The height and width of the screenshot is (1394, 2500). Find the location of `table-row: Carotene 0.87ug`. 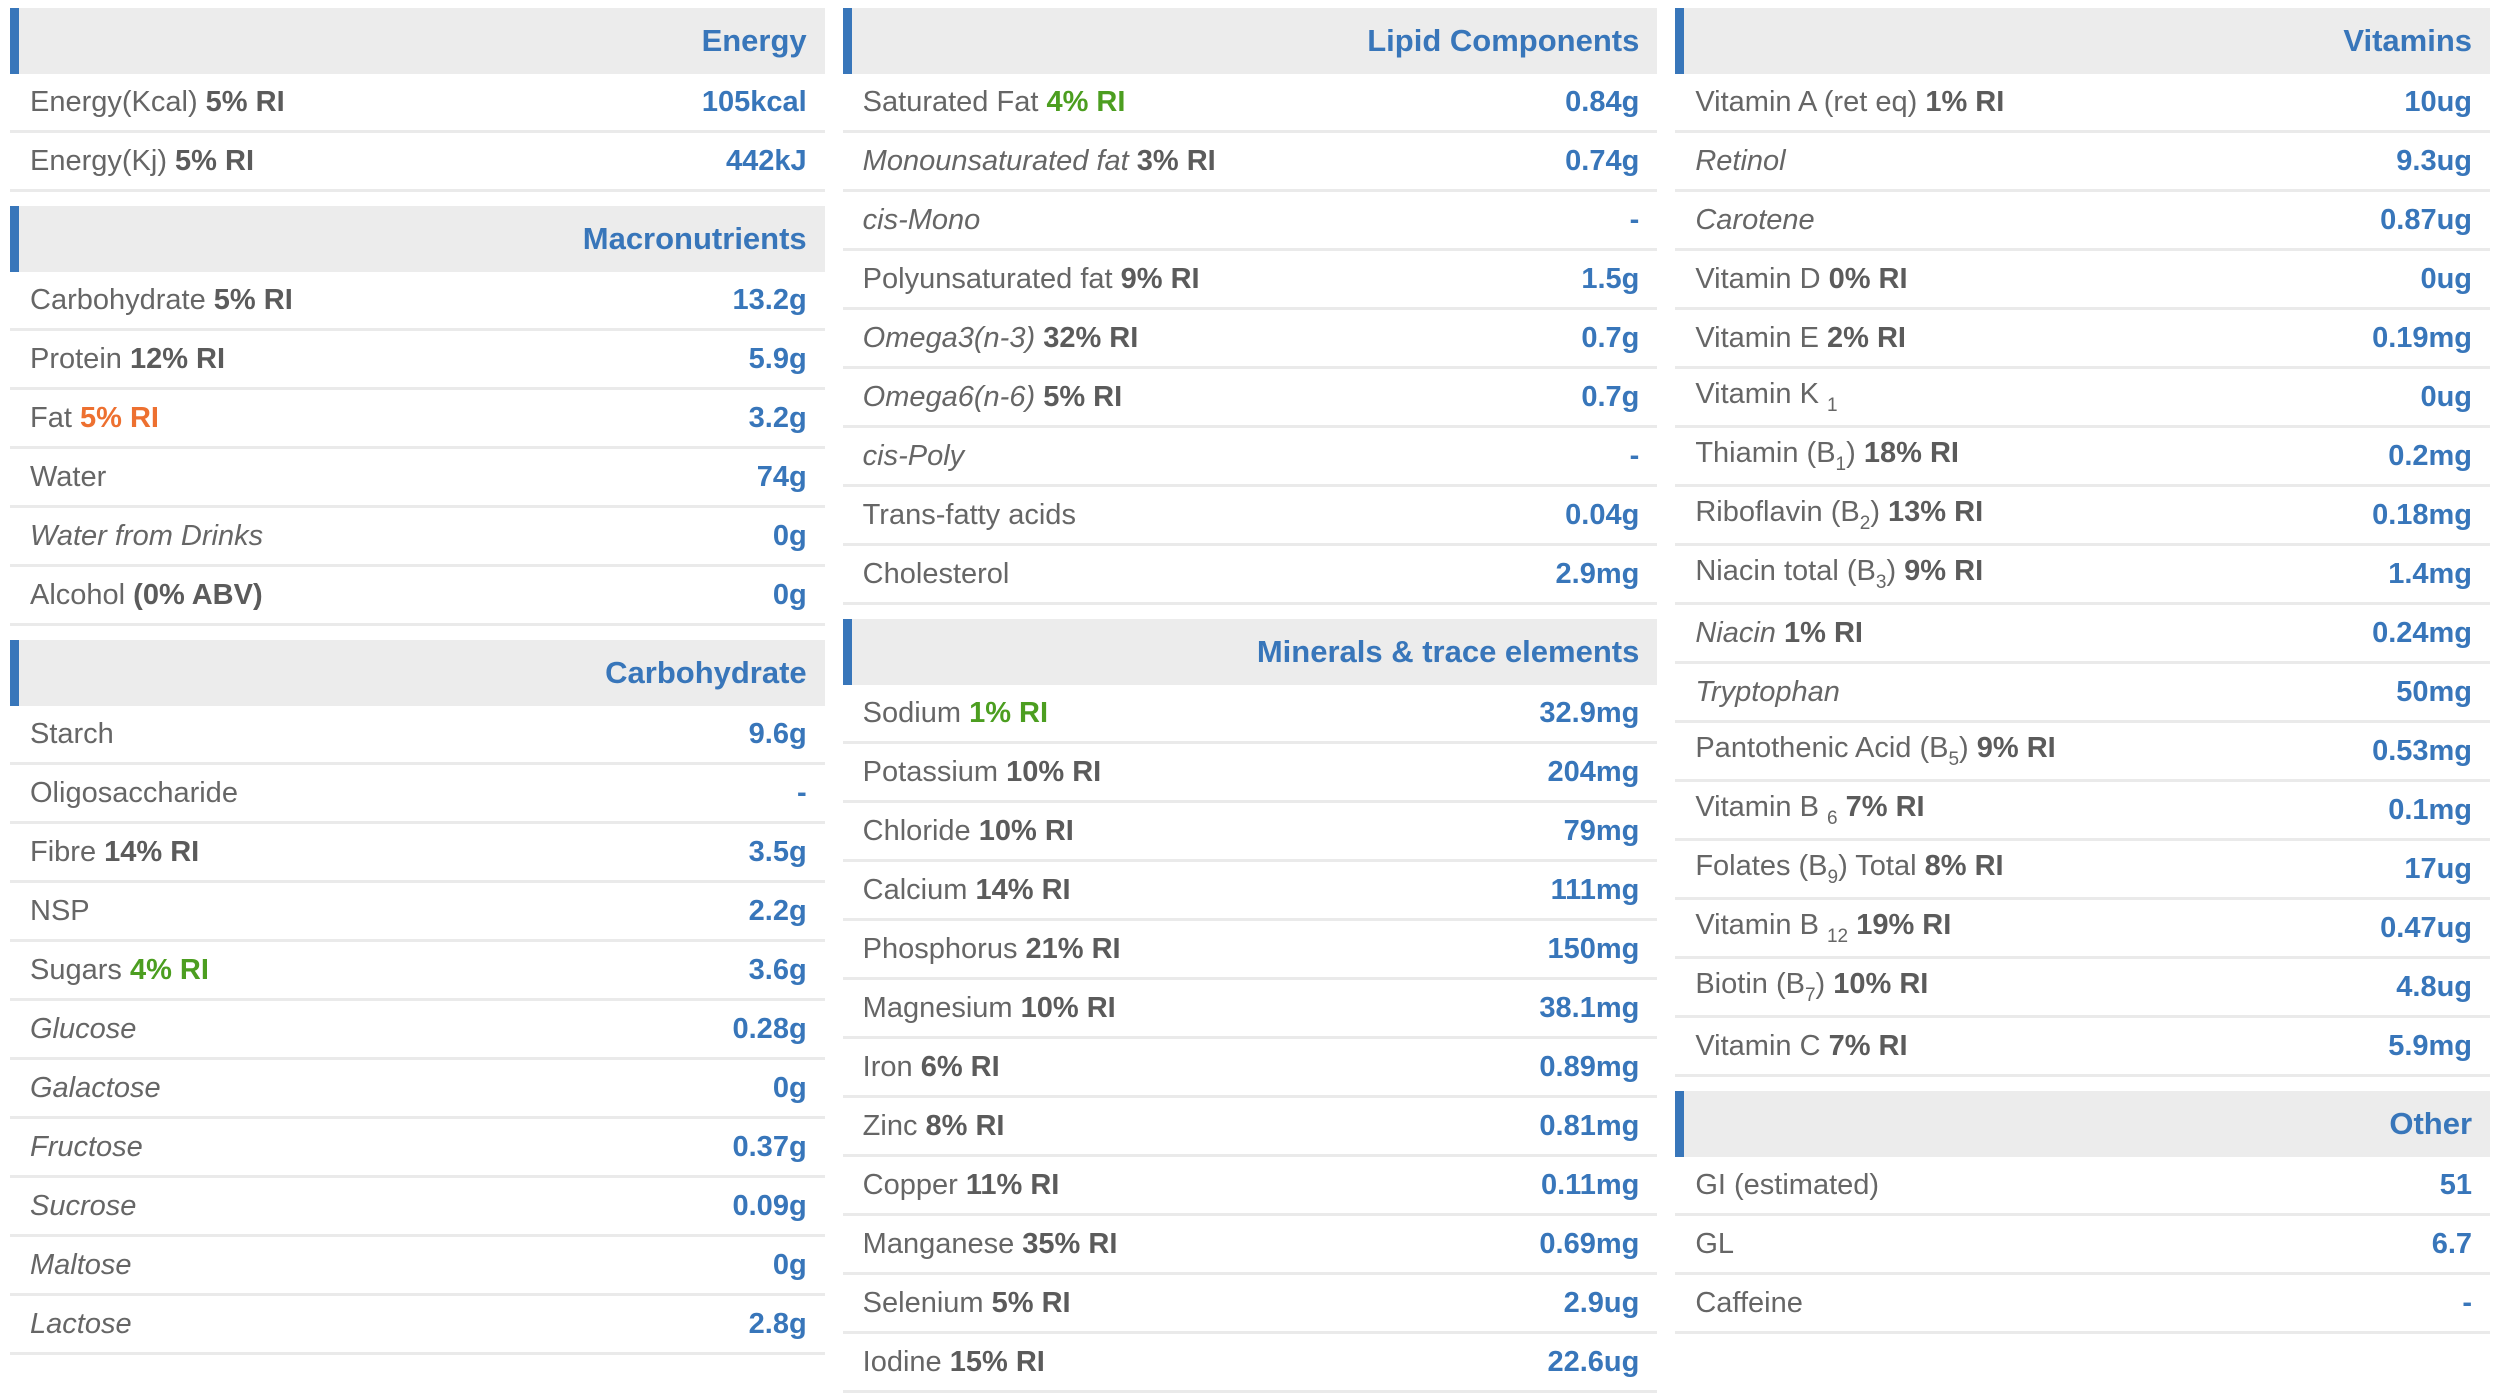

table-row: Carotene 0.87ug is located at coordinates (2083, 221).